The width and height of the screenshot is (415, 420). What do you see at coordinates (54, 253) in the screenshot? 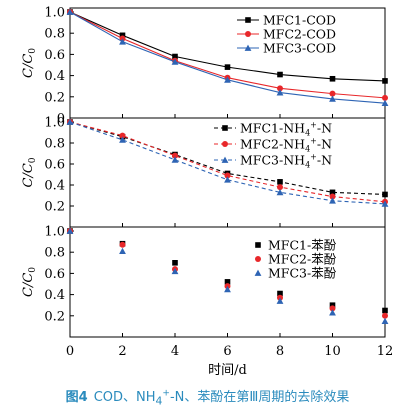
I see `panel-3-y-tick-label-2: 0.8` at bounding box center [54, 253].